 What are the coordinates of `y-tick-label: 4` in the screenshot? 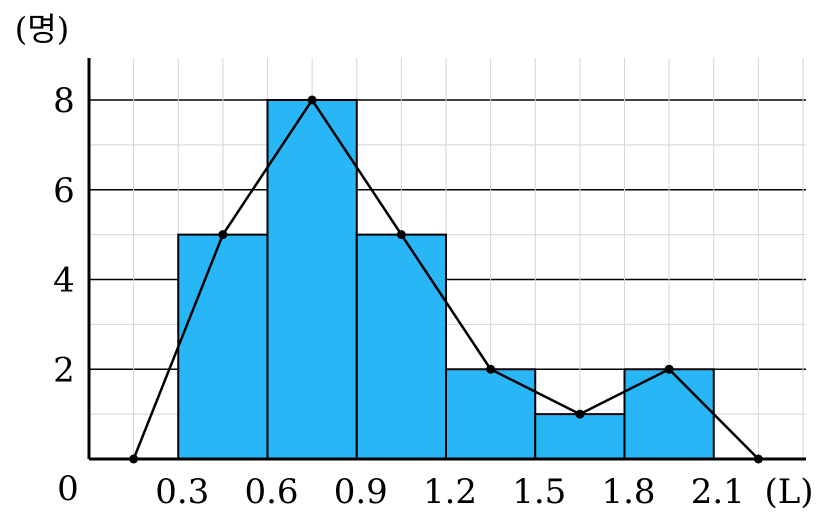 It's located at (64, 281).